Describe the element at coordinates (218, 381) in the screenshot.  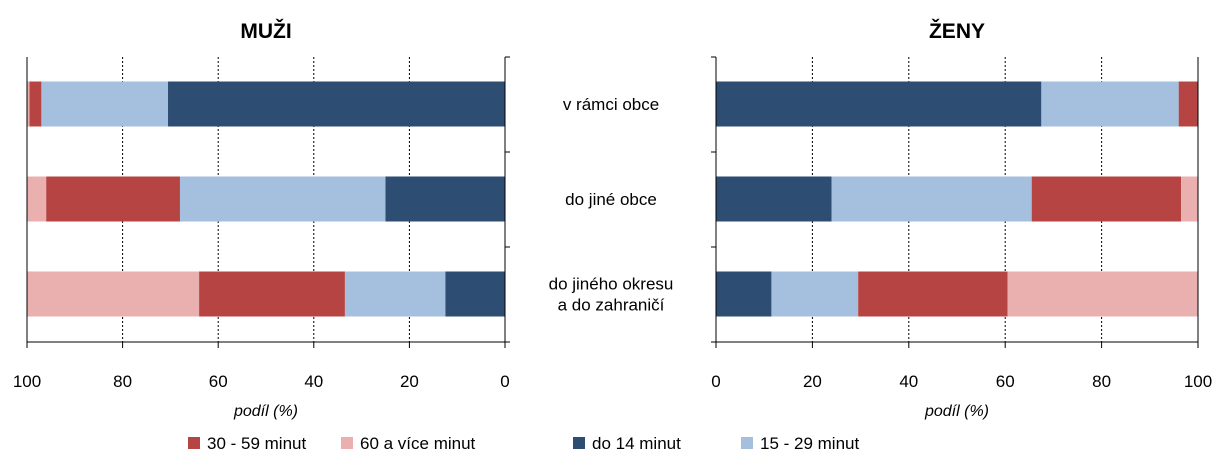
I see `left-x-tick-label: 60` at that location.